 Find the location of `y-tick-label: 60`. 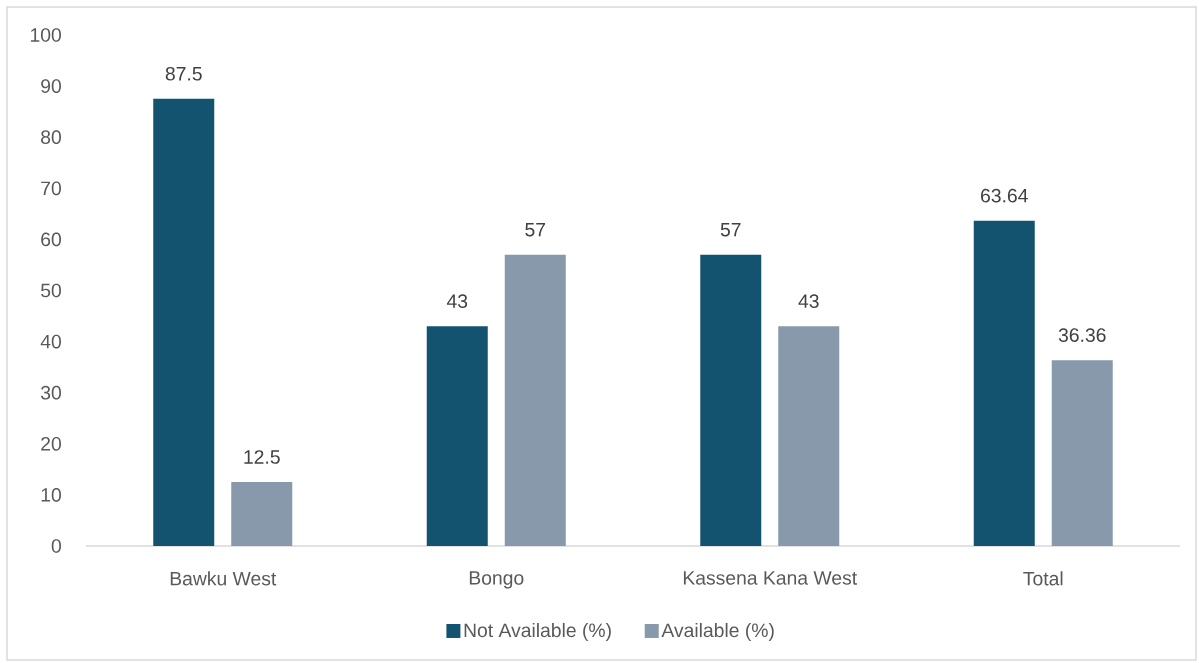

y-tick-label: 60 is located at coordinates (51, 239).